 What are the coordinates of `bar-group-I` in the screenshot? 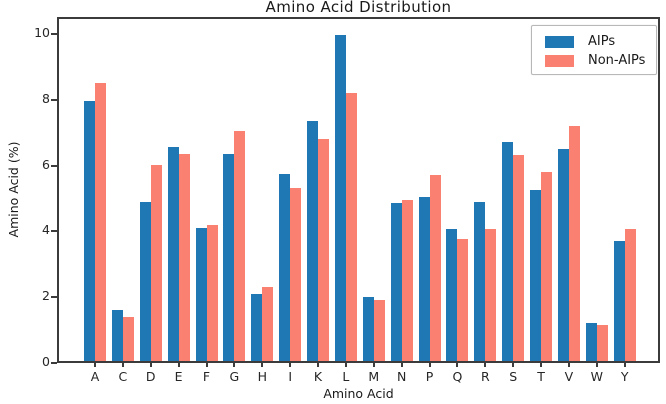 It's located at (290, 267).